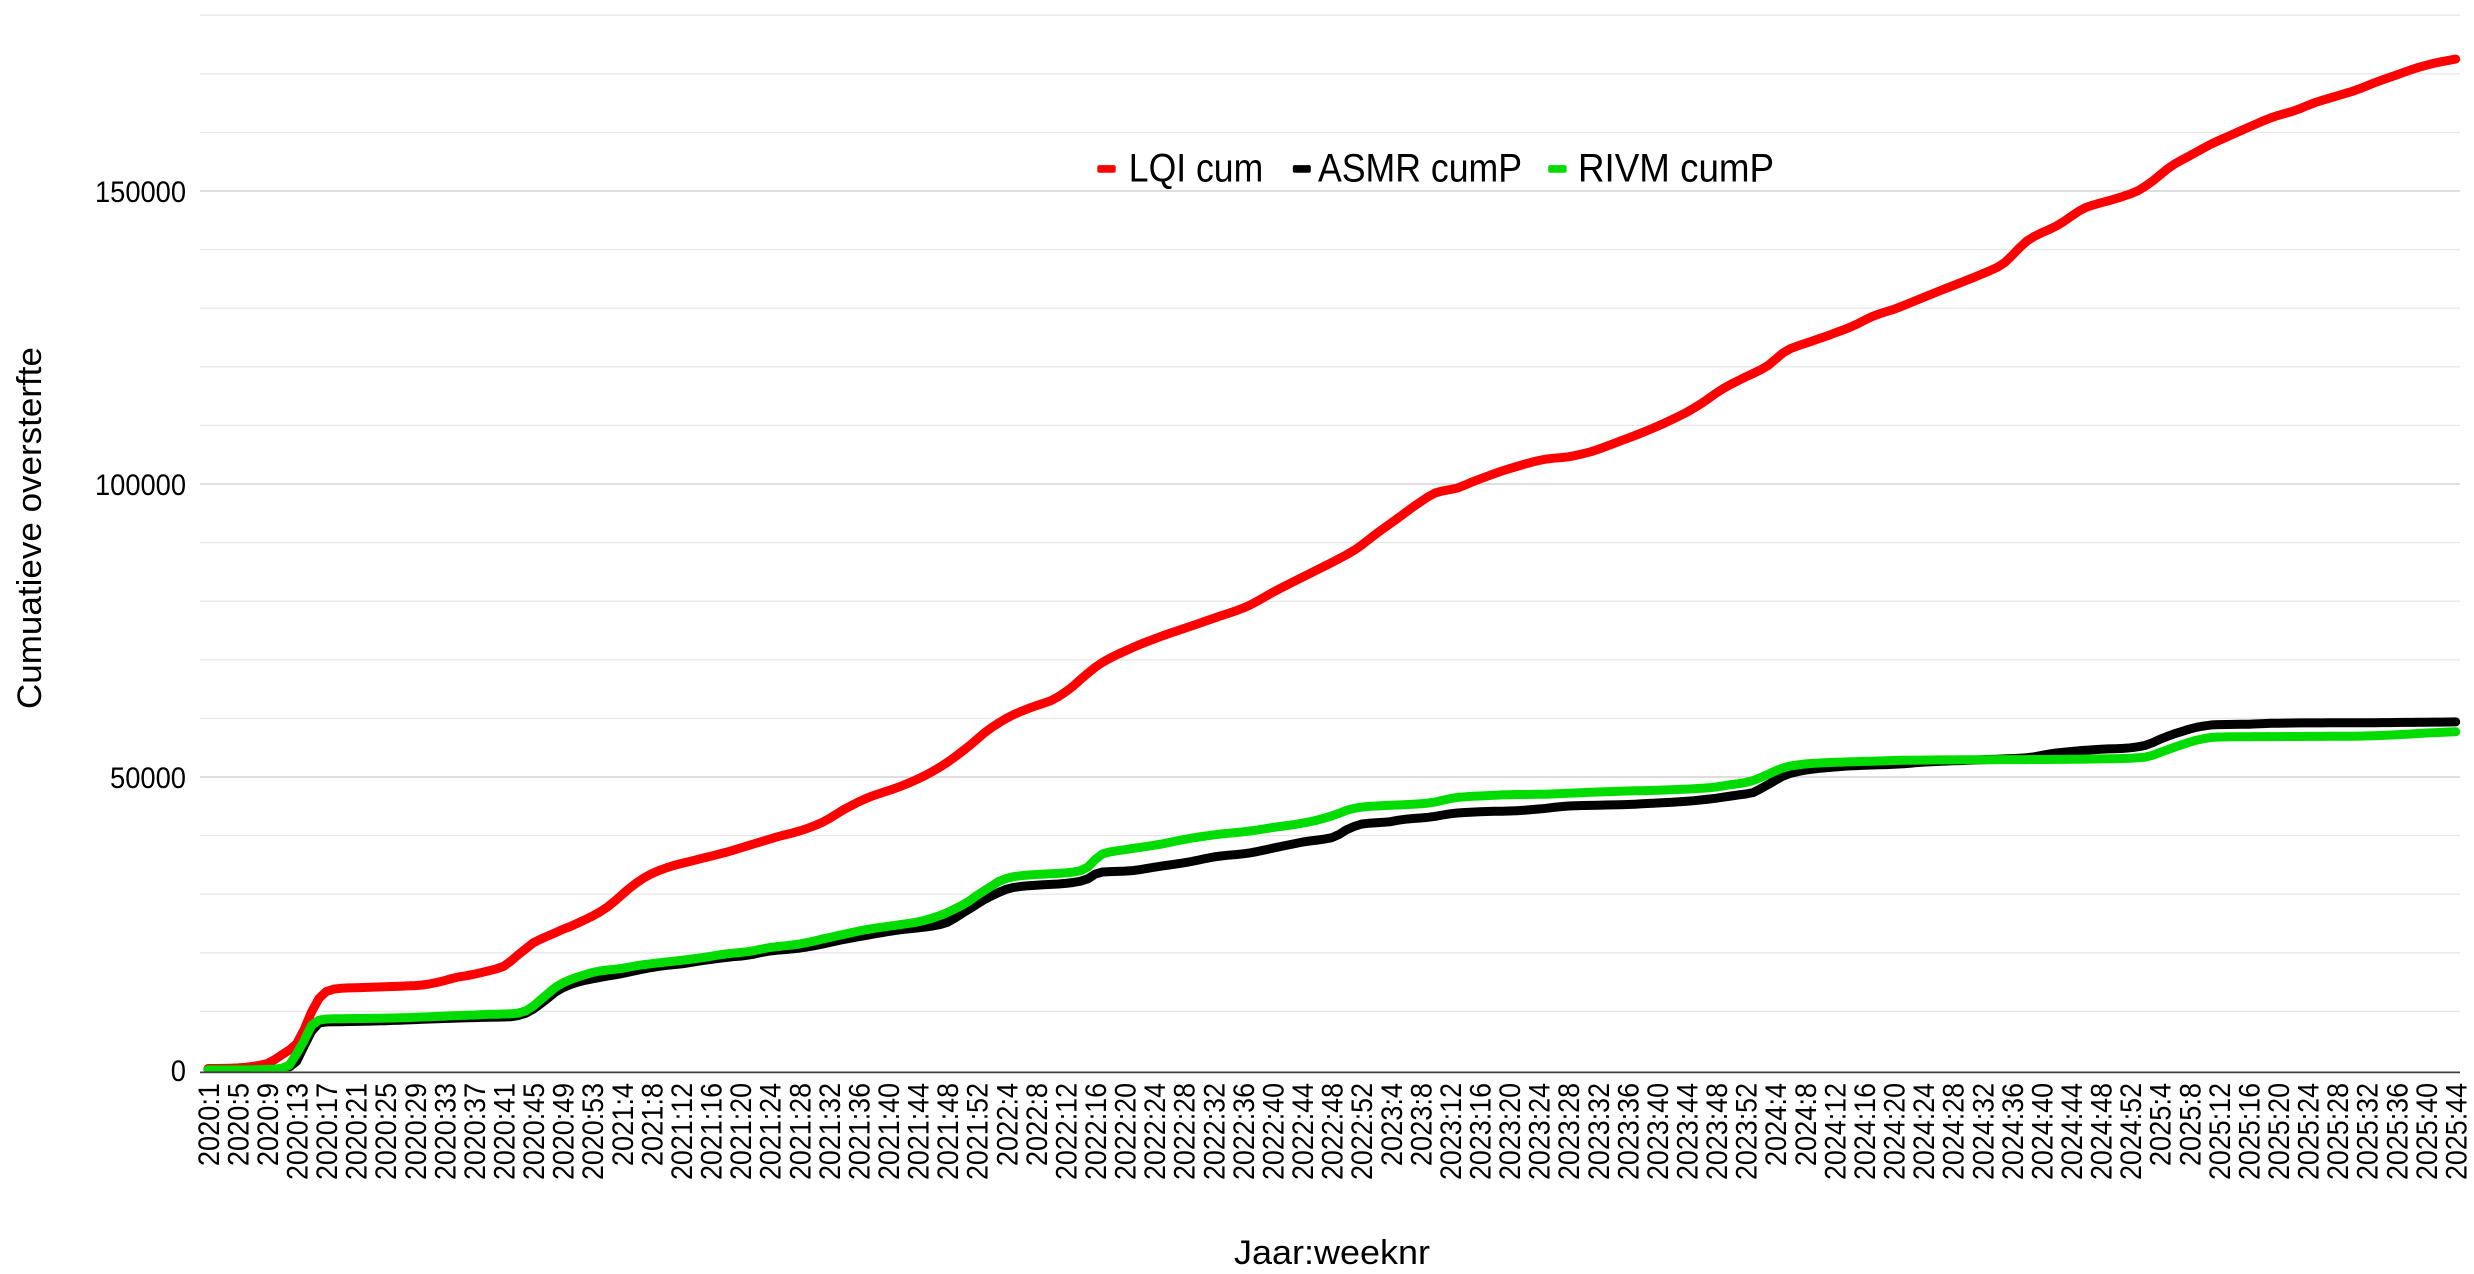  Describe the element at coordinates (1983, 1131) in the screenshot. I see `svg-text: 2024:32` at that location.